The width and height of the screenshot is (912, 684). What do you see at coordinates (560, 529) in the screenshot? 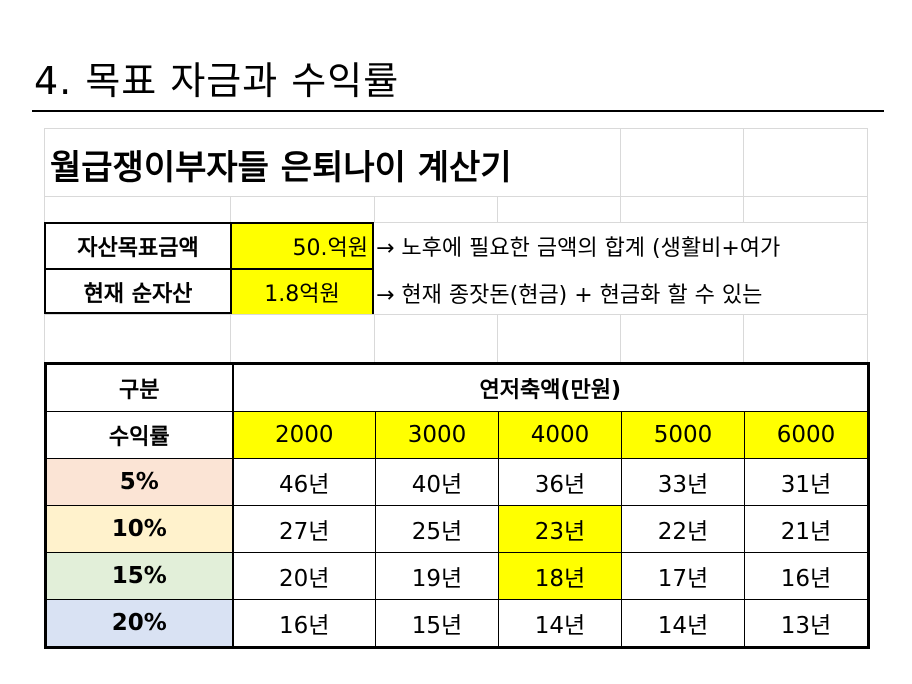
I see `years-cell-highlighted: 23년` at bounding box center [560, 529].